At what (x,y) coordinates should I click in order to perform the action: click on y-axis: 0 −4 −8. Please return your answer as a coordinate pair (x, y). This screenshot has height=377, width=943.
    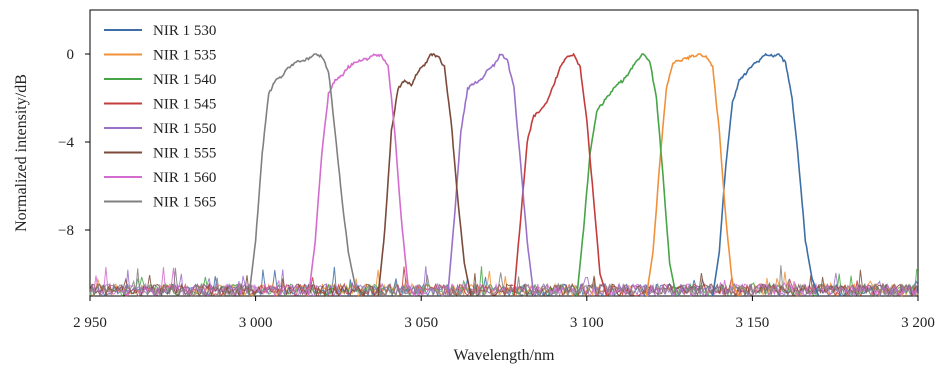
    Looking at the image, I should click on (74, 143).